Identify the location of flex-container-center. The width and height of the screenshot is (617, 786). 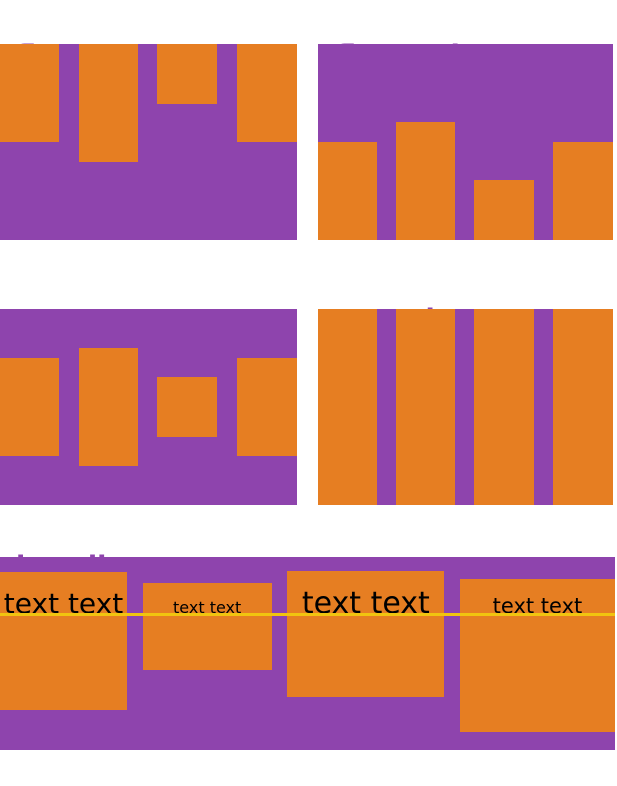
(148, 407).